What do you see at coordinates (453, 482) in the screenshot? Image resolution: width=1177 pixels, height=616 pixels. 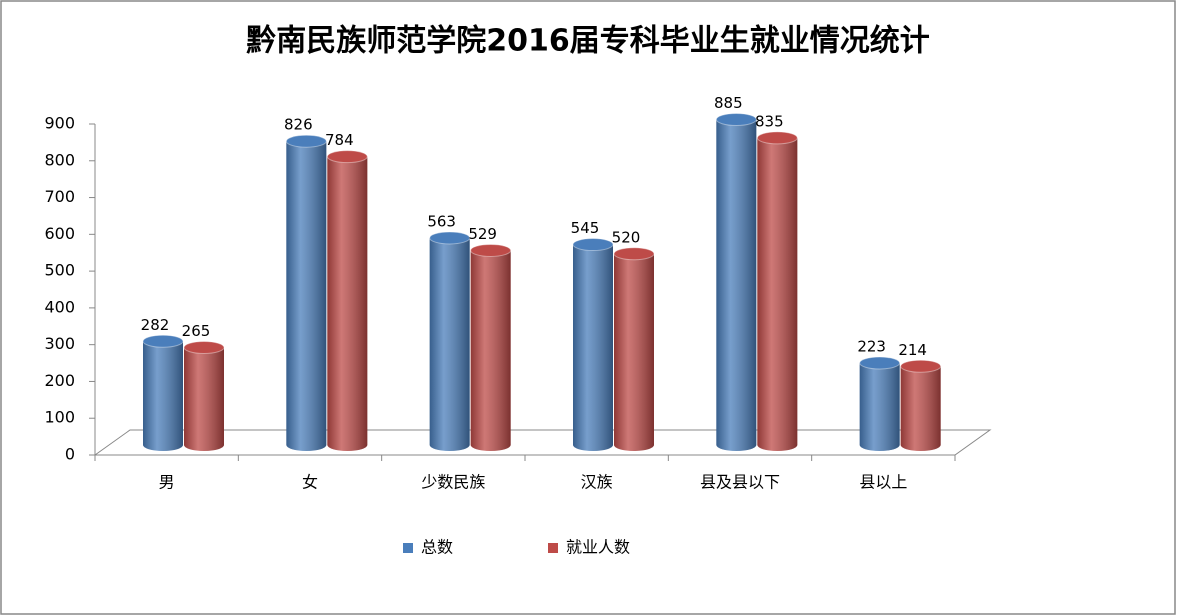 I see `x-tick-label: 少数民族` at bounding box center [453, 482].